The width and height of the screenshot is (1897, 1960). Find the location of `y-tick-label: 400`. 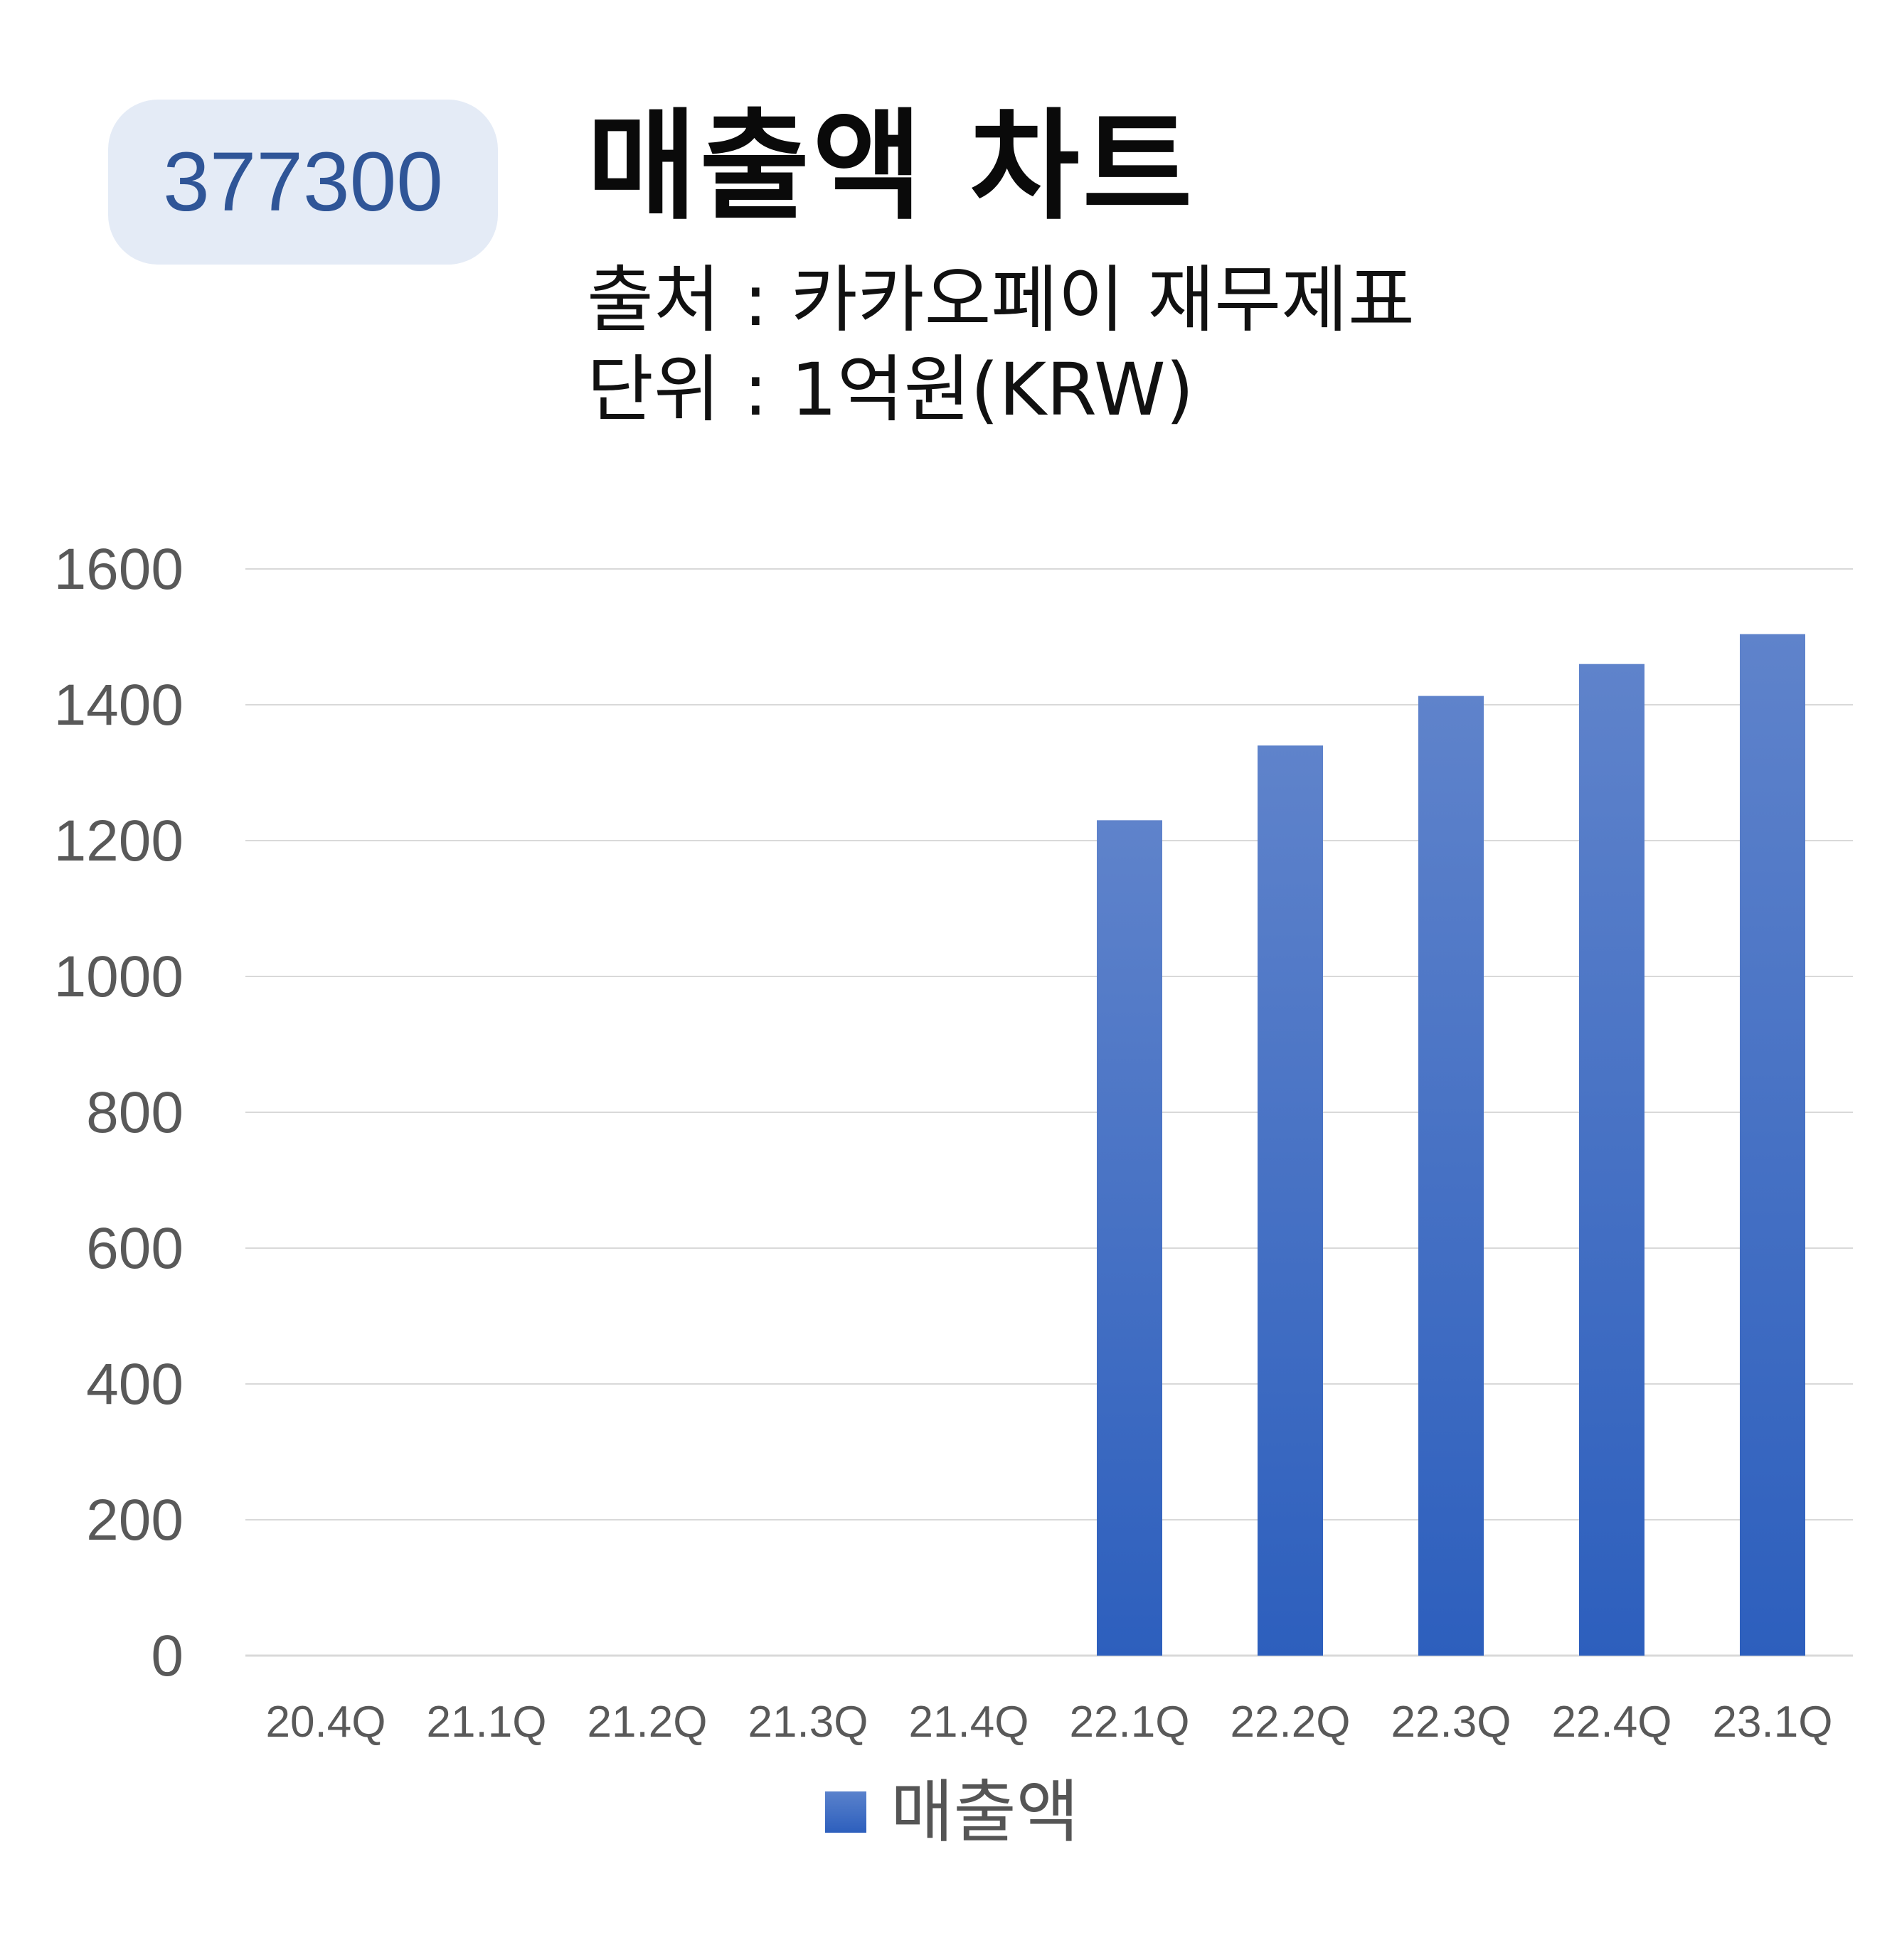

y-tick-label: 400 is located at coordinates (135, 1384).